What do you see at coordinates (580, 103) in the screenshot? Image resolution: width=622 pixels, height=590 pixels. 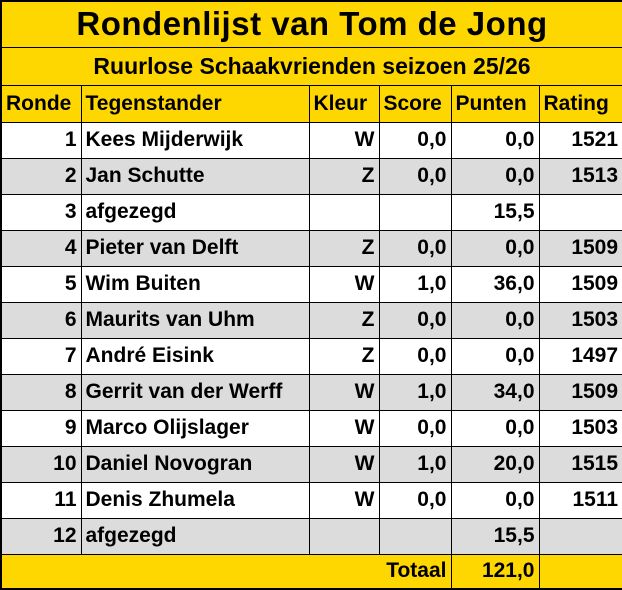 I see `column-header-rating: Rating` at bounding box center [580, 103].